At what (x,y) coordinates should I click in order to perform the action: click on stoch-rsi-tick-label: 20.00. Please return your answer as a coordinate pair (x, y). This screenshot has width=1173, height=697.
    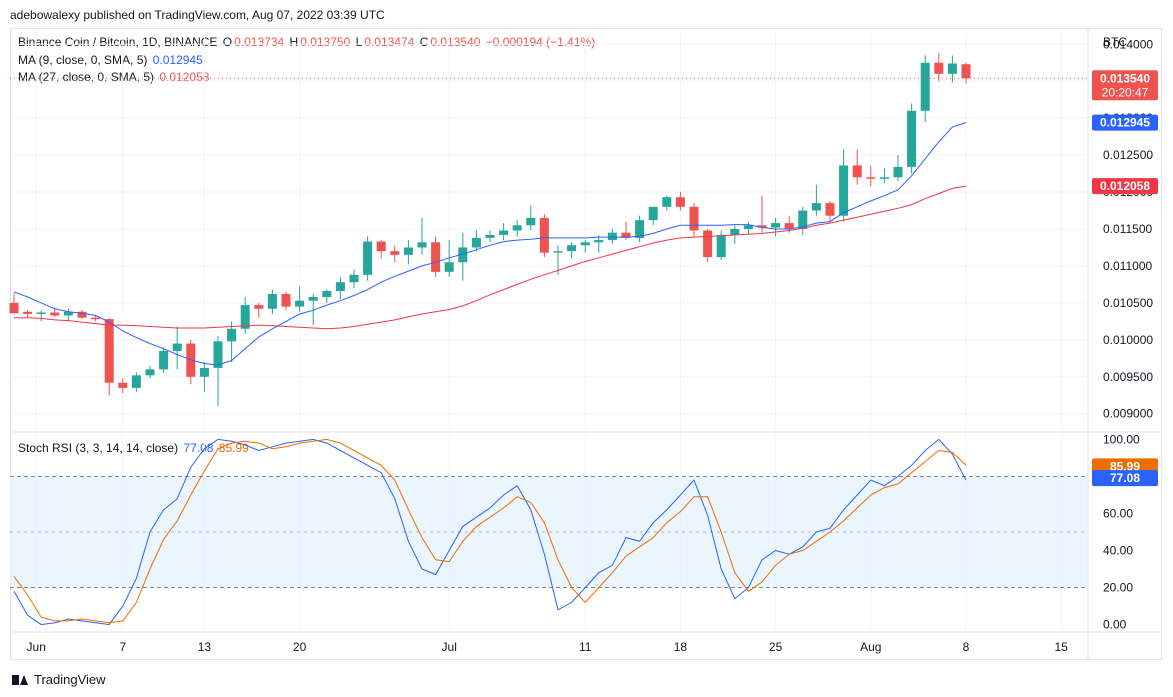
    Looking at the image, I should click on (1118, 588).